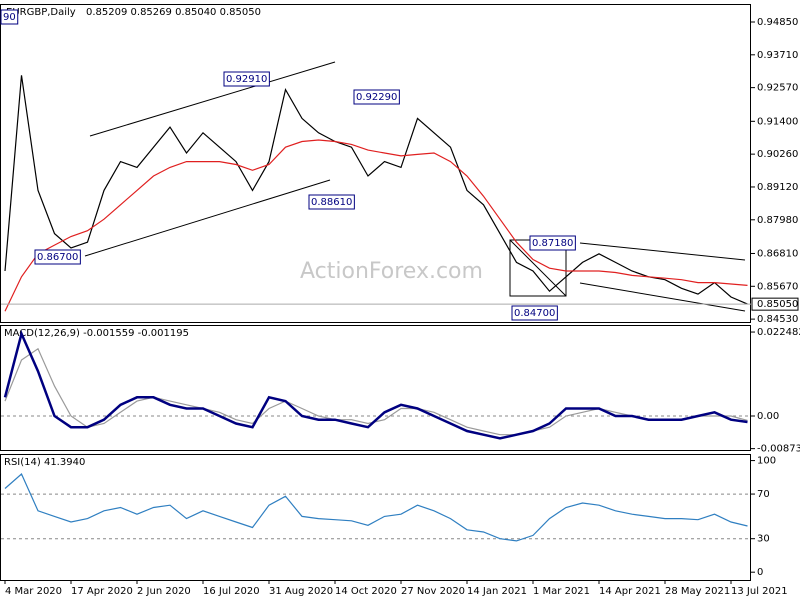  I want to click on y-tick-label: 0, so click(760, 572).